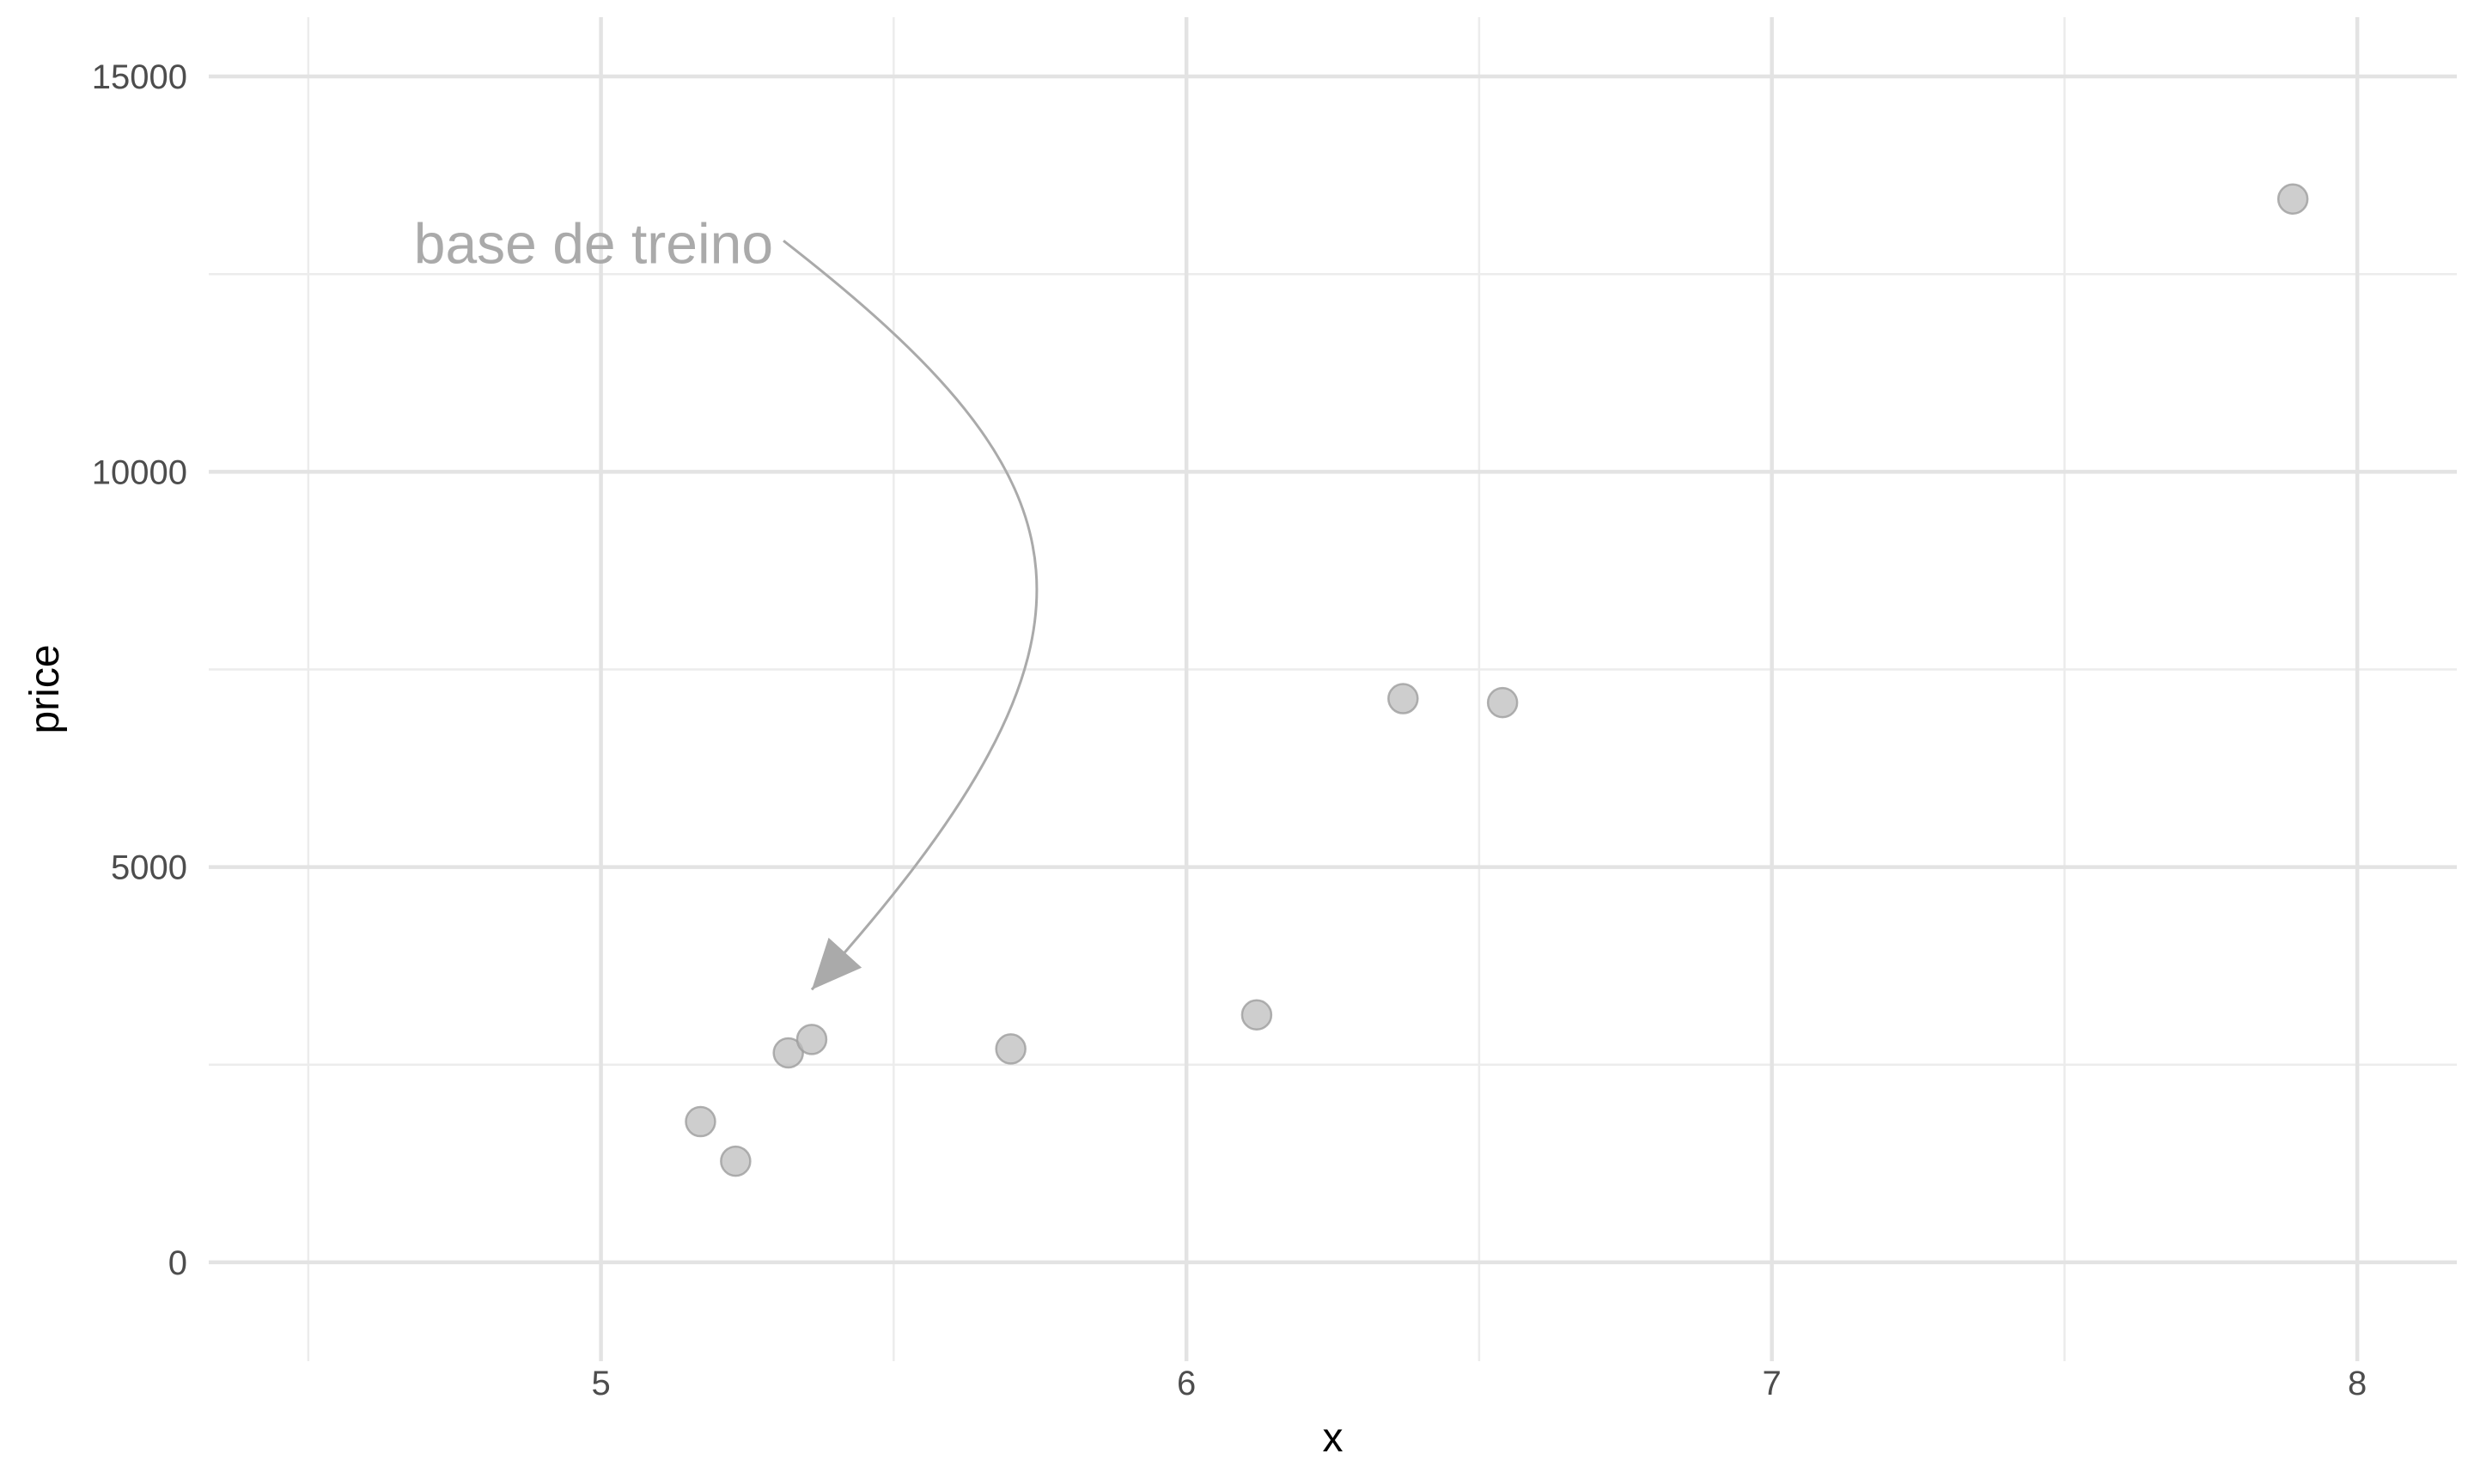  I want to click on y-tick-label-1: 5000, so click(149, 868).